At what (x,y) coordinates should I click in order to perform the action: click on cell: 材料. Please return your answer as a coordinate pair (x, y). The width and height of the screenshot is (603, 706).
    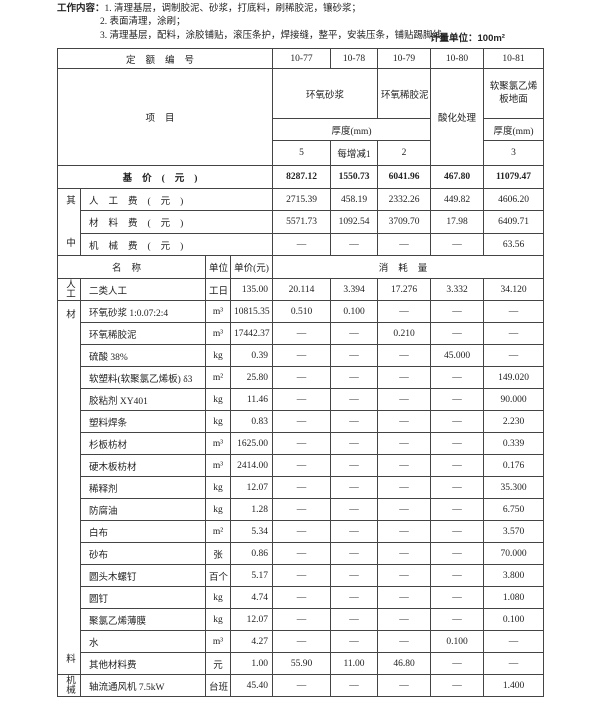
    Looking at the image, I should click on (69, 487).